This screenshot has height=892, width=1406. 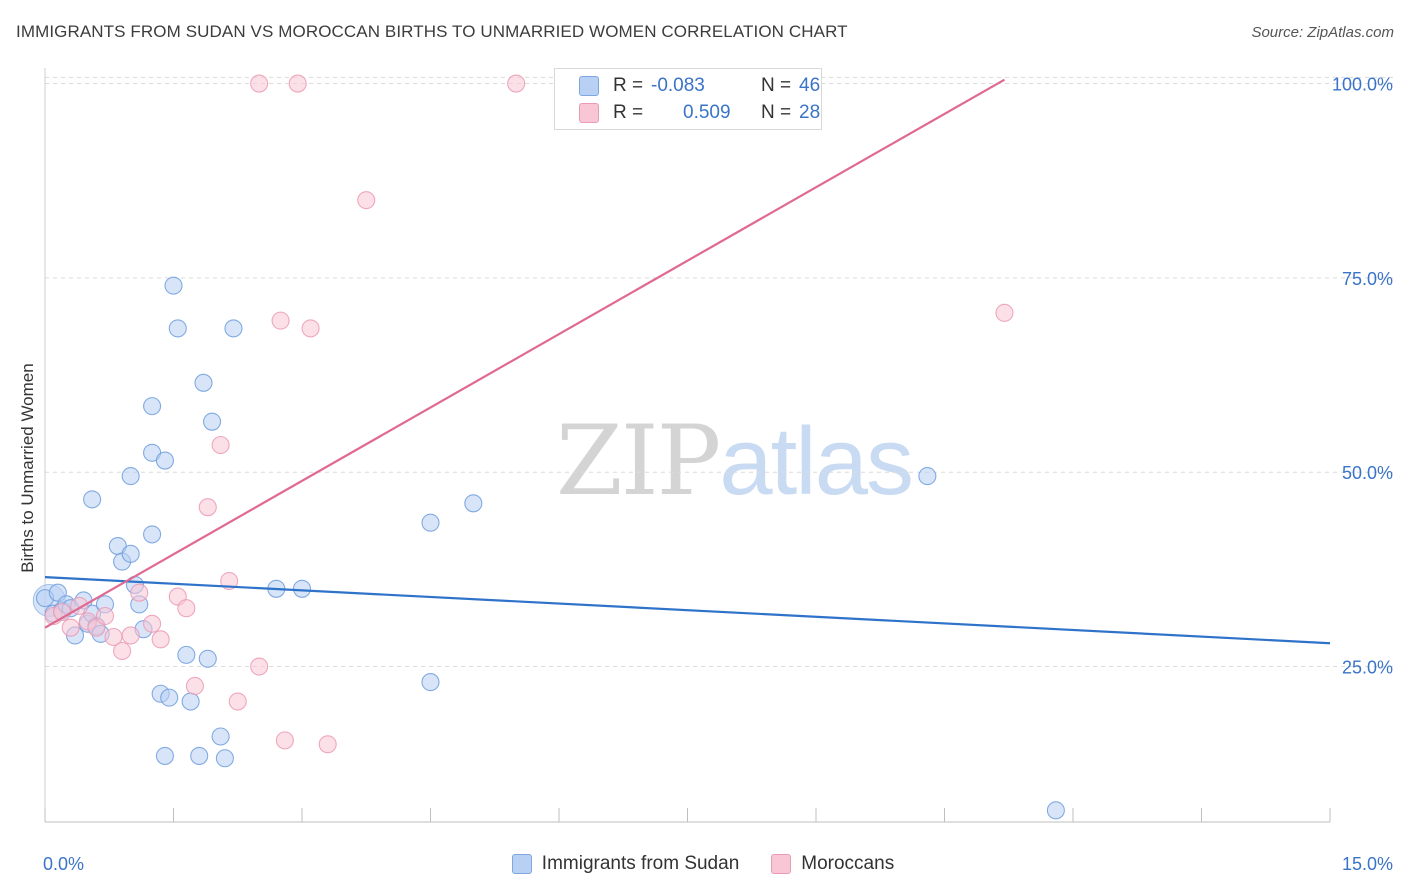 What do you see at coordinates (848, 863) in the screenshot?
I see `legend-label-moroccans: Moroccans` at bounding box center [848, 863].